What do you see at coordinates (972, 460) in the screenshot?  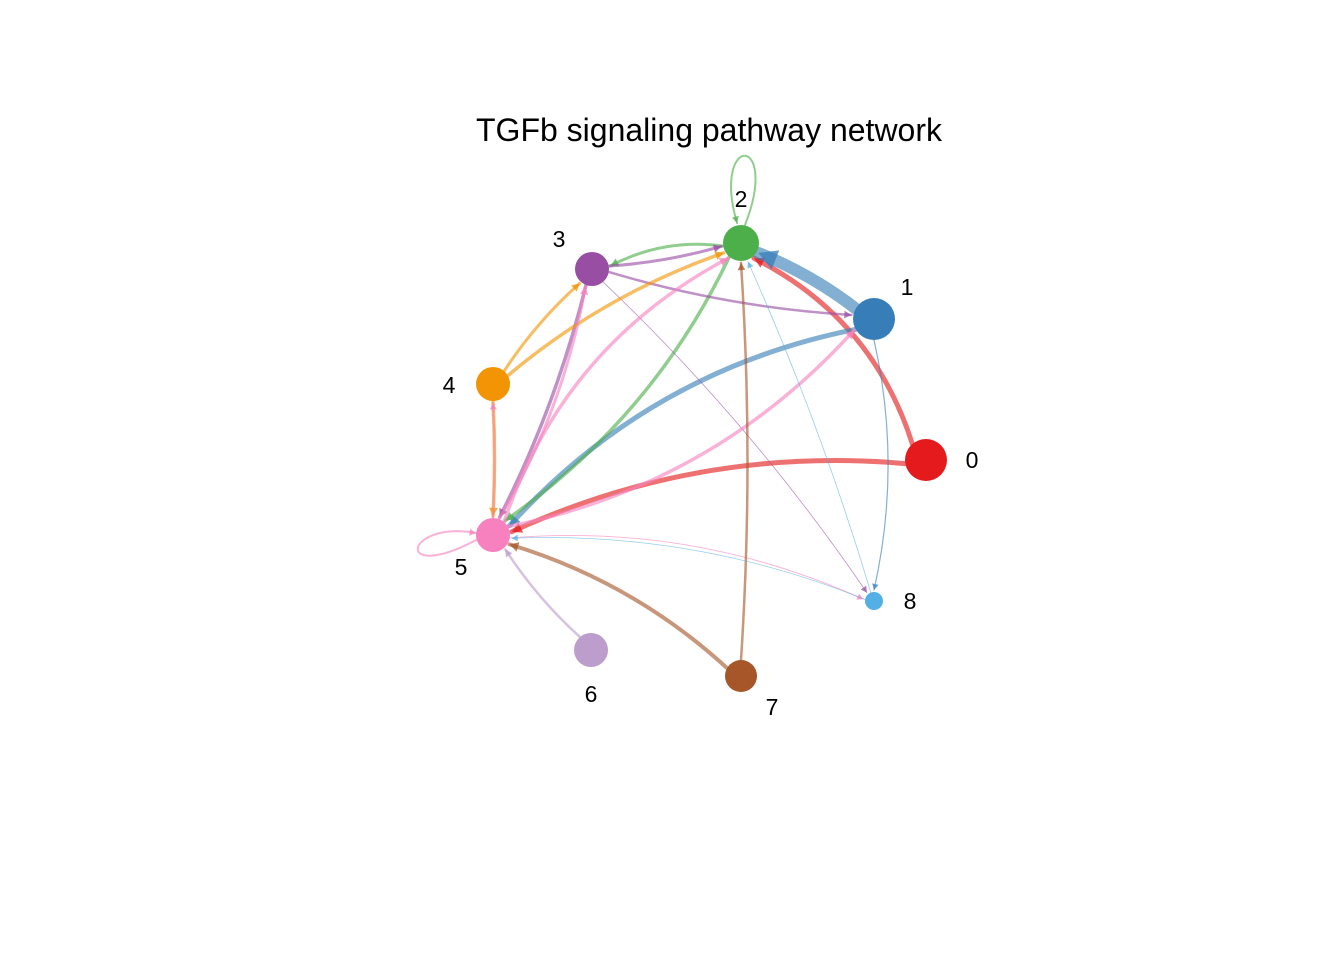 I see `node-label-0: 0` at bounding box center [972, 460].